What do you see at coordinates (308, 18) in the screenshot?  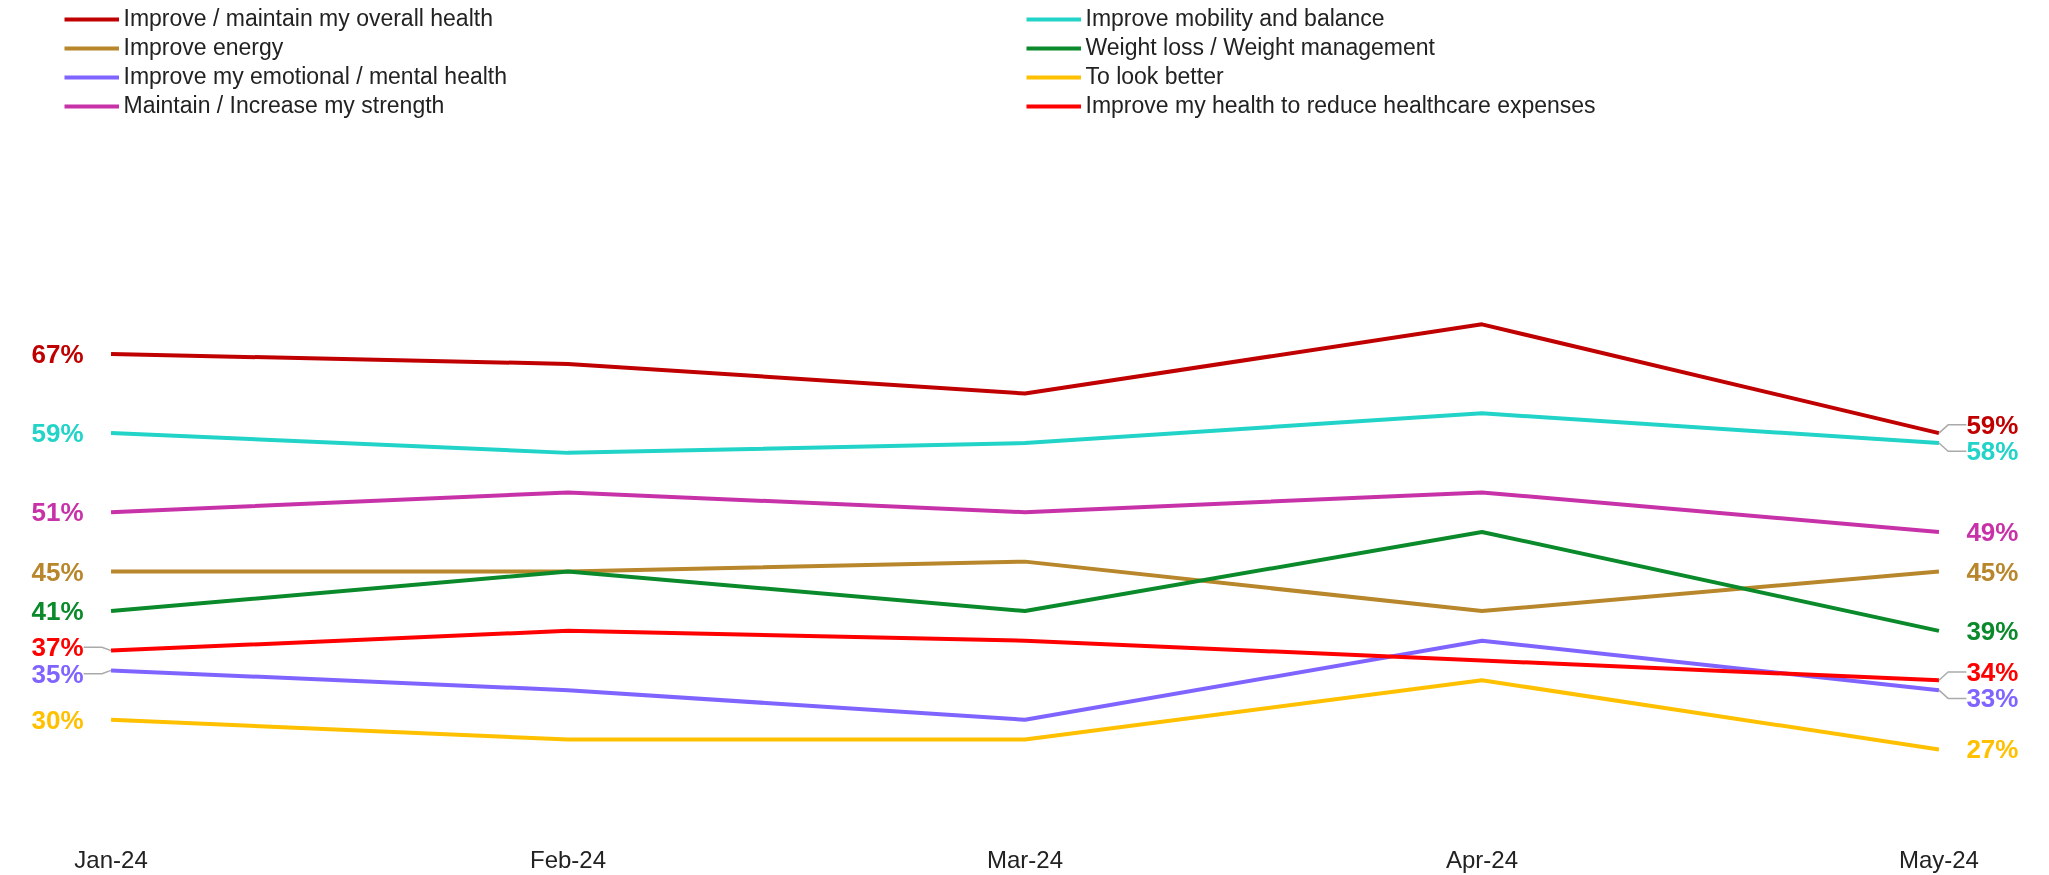 I see `legend-label: Improve / maintain my overall health` at bounding box center [308, 18].